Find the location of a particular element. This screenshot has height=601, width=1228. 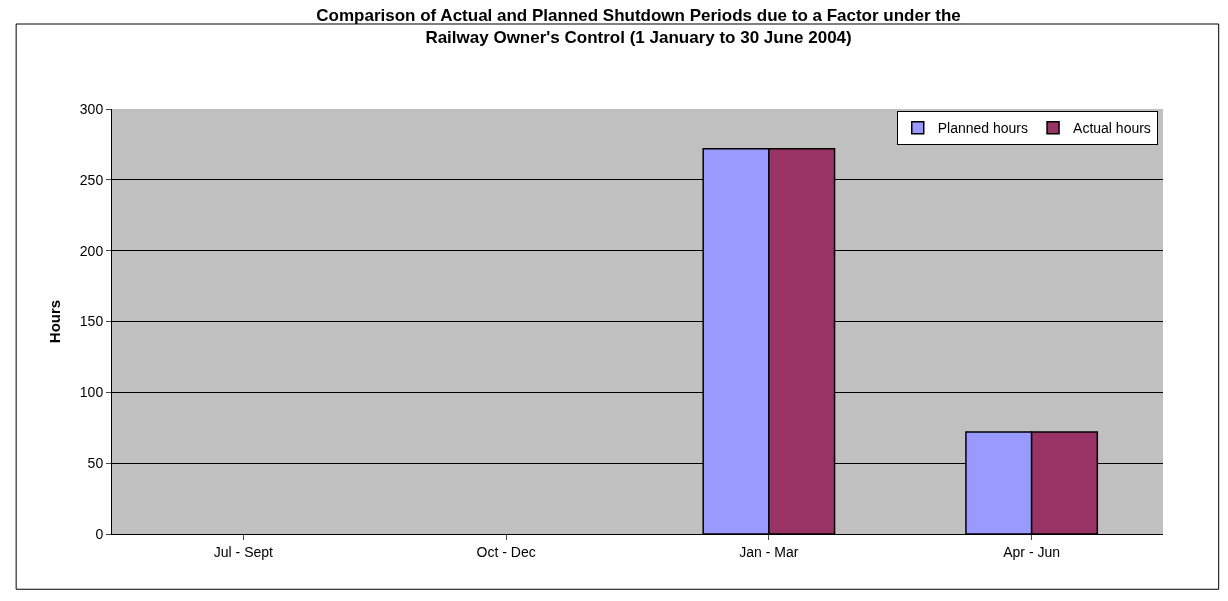

y-axis-title: Hours is located at coordinates (55, 321).